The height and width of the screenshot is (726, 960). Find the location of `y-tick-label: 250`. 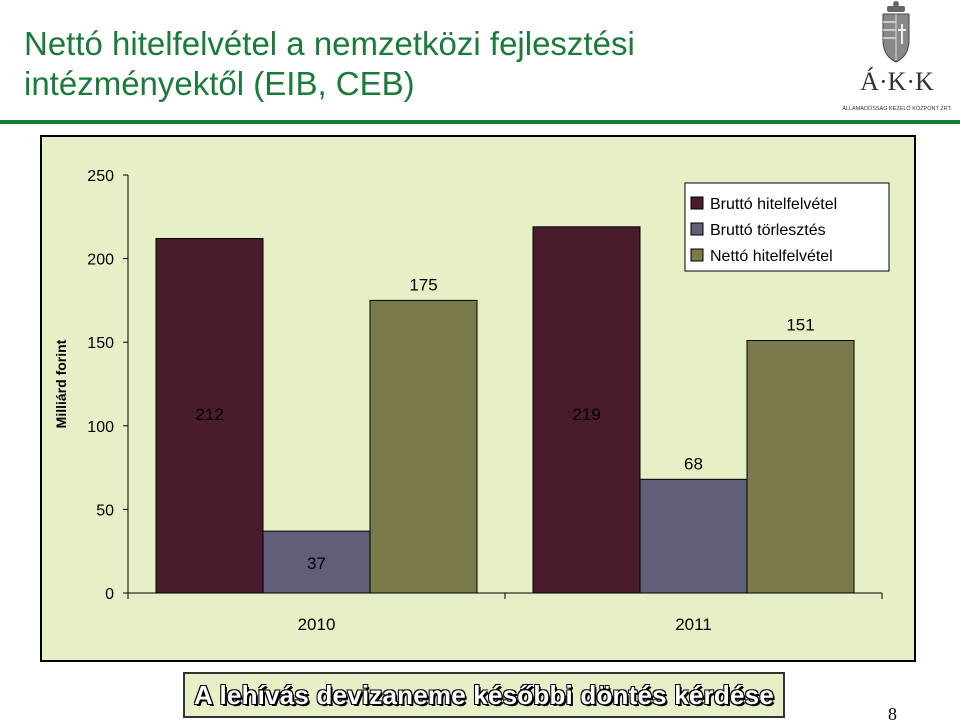

y-tick-label: 250 is located at coordinates (100, 176).